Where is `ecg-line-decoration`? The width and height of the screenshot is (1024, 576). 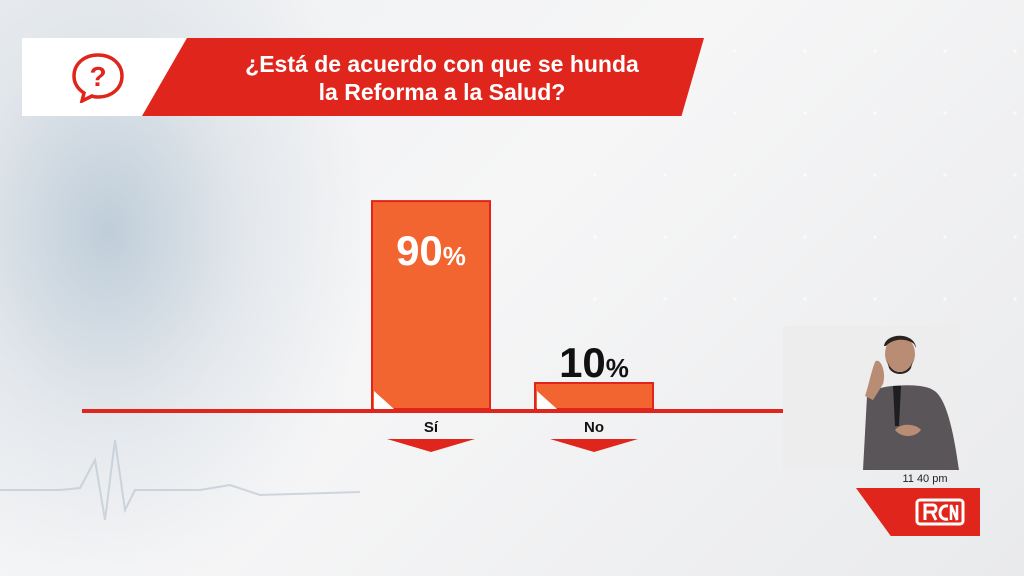 ecg-line-decoration is located at coordinates (180, 480).